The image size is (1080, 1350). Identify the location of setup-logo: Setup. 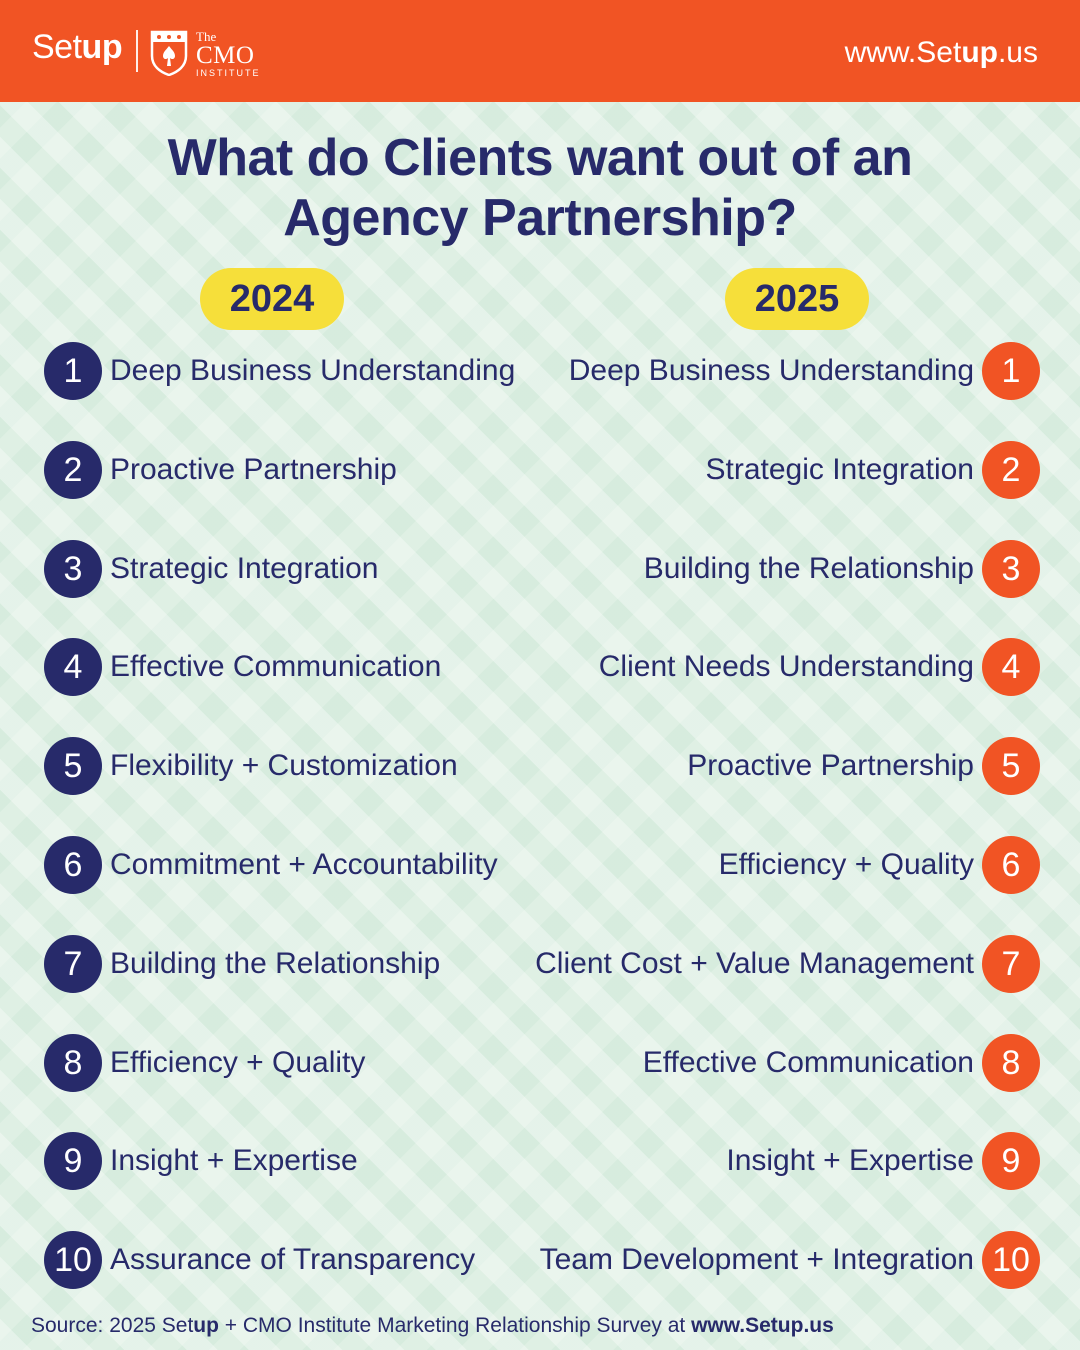
(77, 47).